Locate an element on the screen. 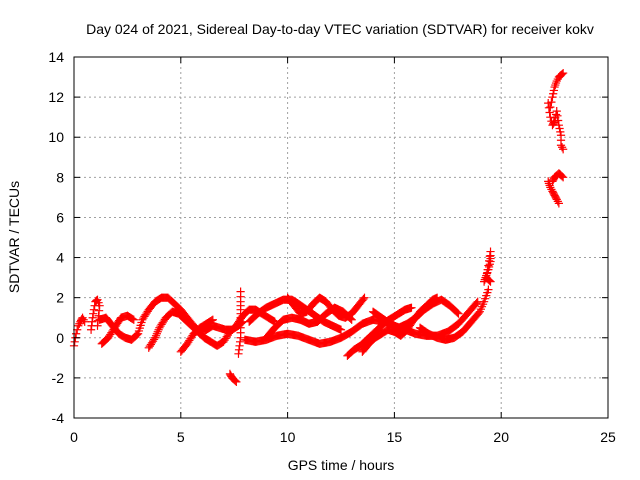 The width and height of the screenshot is (640, 480). y-tick-label: -4 is located at coordinates (58, 418).